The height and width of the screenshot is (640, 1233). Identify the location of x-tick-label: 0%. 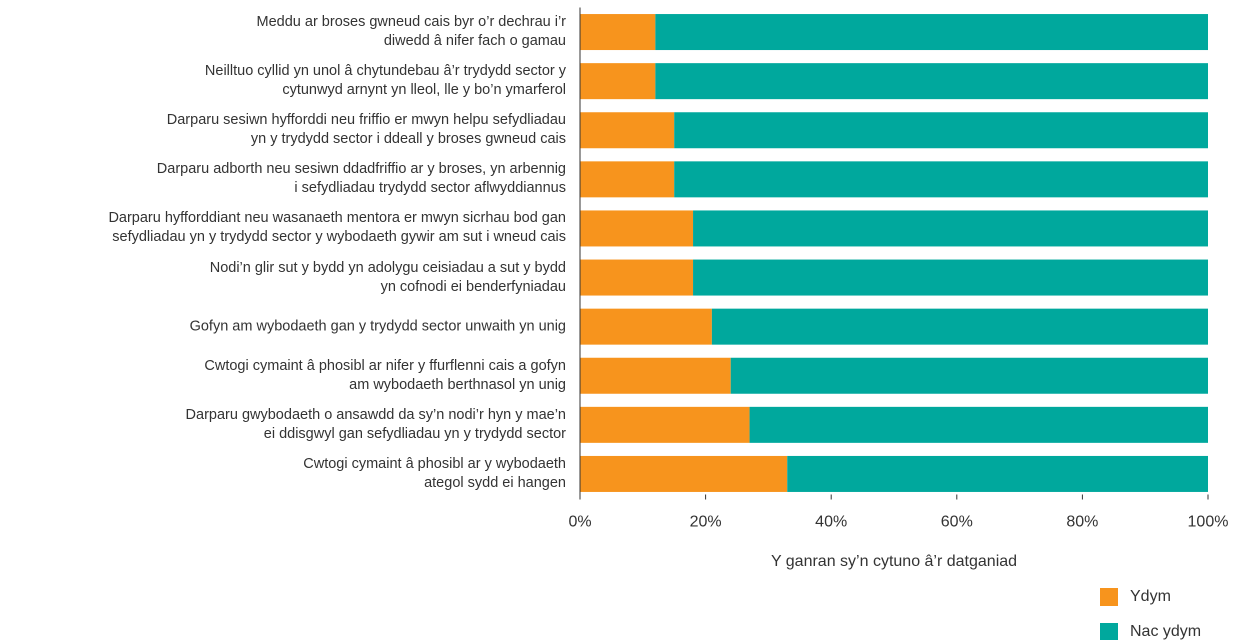
(579, 522).